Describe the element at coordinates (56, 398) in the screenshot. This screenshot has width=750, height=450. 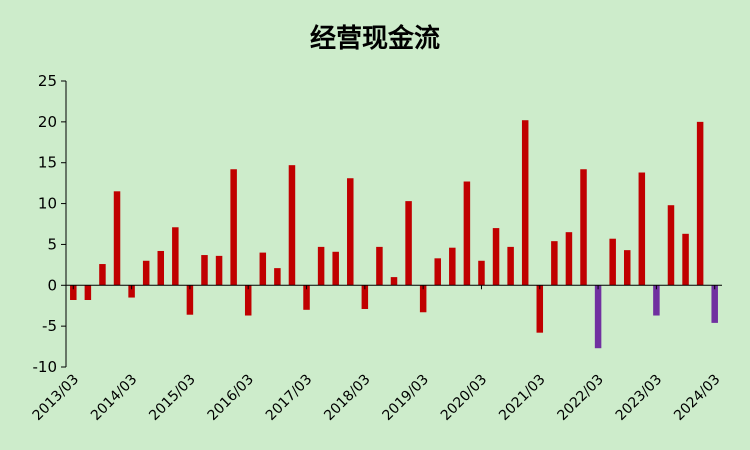
I see `x-tick-label: 2013/03` at that location.